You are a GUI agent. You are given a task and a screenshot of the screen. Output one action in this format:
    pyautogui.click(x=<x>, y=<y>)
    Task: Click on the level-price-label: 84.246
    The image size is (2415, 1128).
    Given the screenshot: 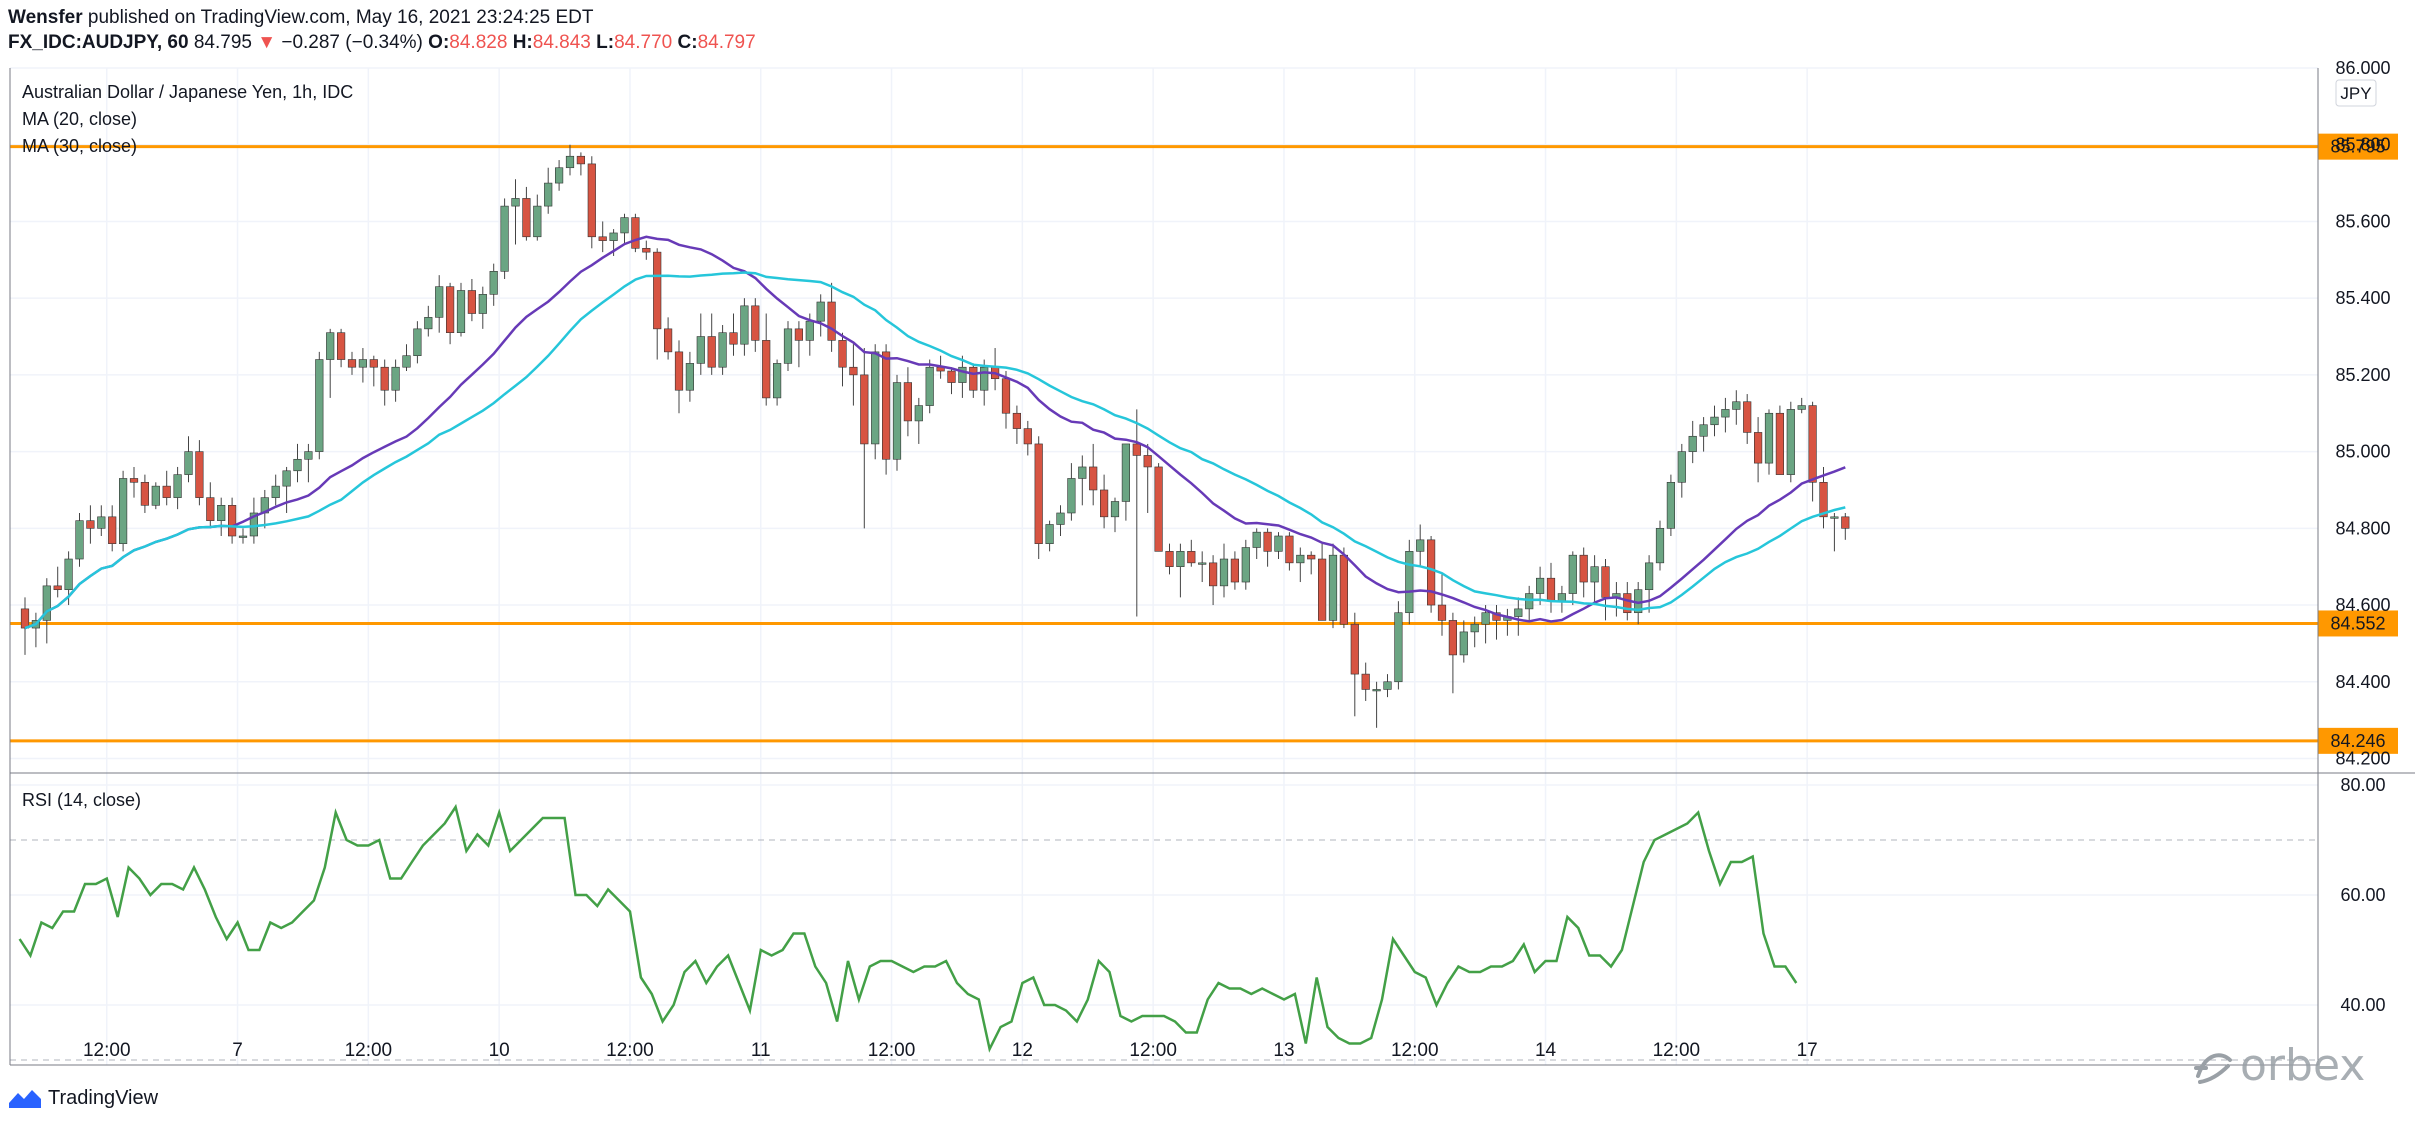 What is the action you would take?
    pyautogui.click(x=2357, y=741)
    